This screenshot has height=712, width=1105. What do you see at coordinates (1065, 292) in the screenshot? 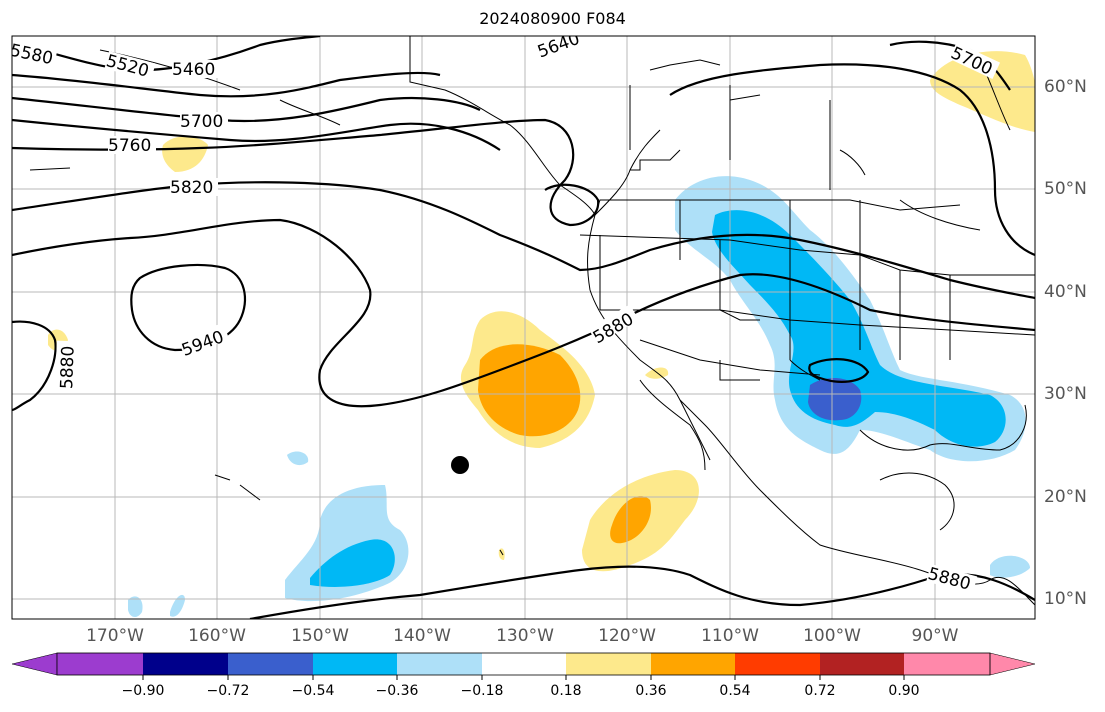
I see `lat-label: 40°N` at bounding box center [1065, 292].